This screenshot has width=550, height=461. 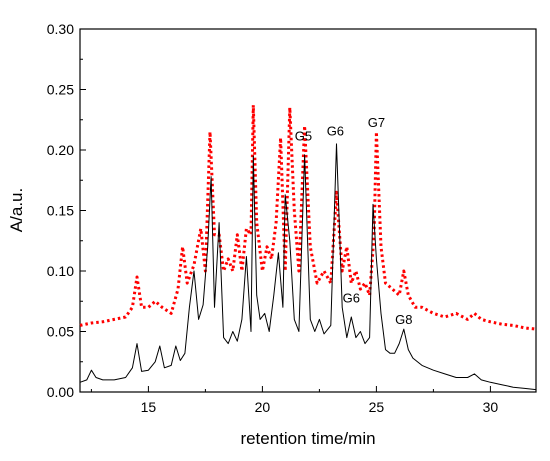 I want to click on peak-label: G5, so click(x=303, y=135).